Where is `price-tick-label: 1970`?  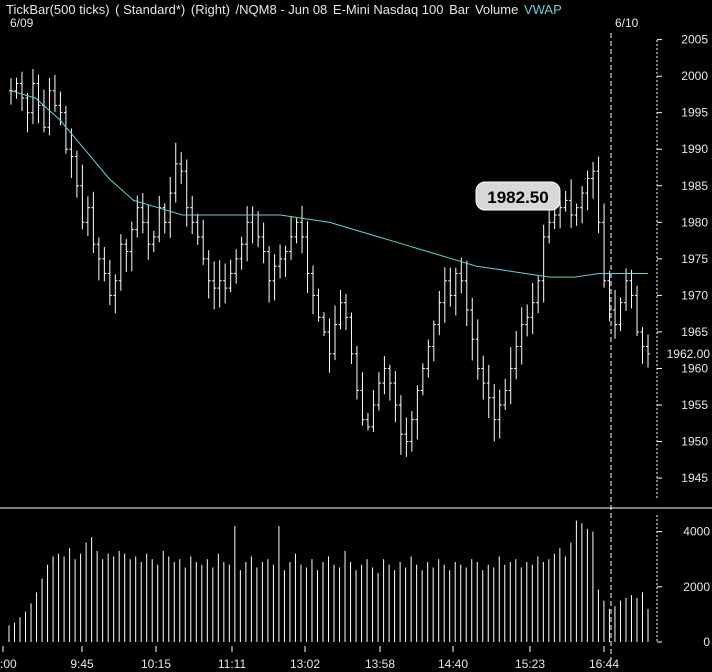 price-tick-label: 1970 is located at coordinates (694, 295).